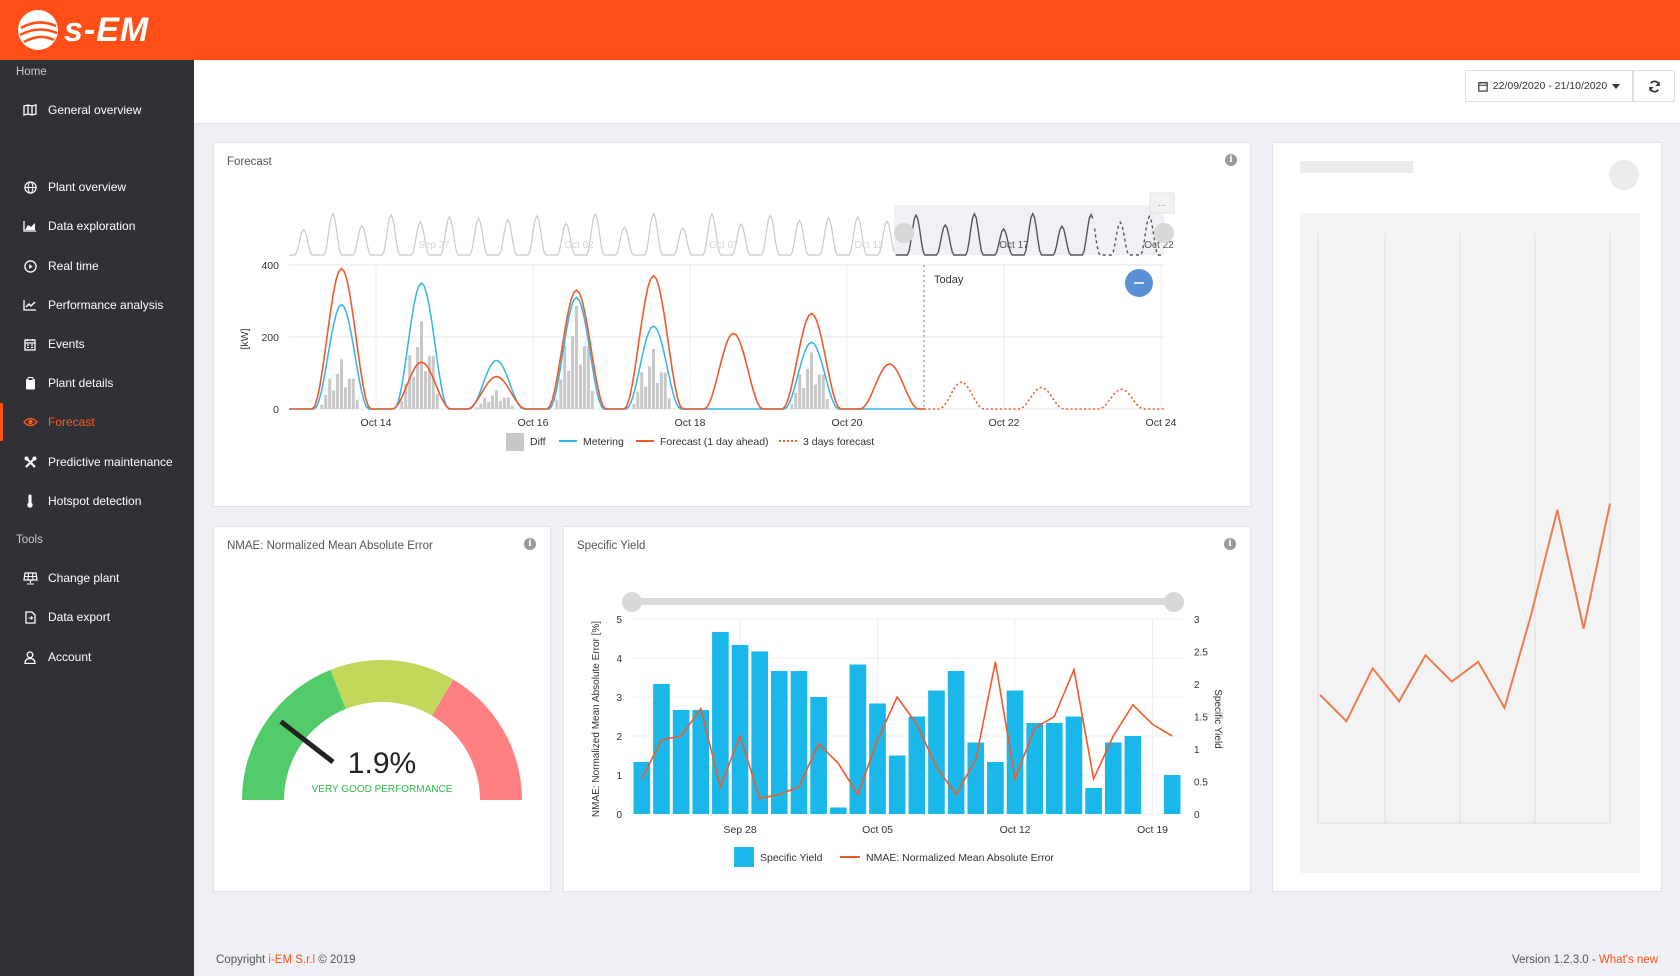 This screenshot has width=1680, height=976. I want to click on company-link: i-EM S.r.l, so click(292, 960).